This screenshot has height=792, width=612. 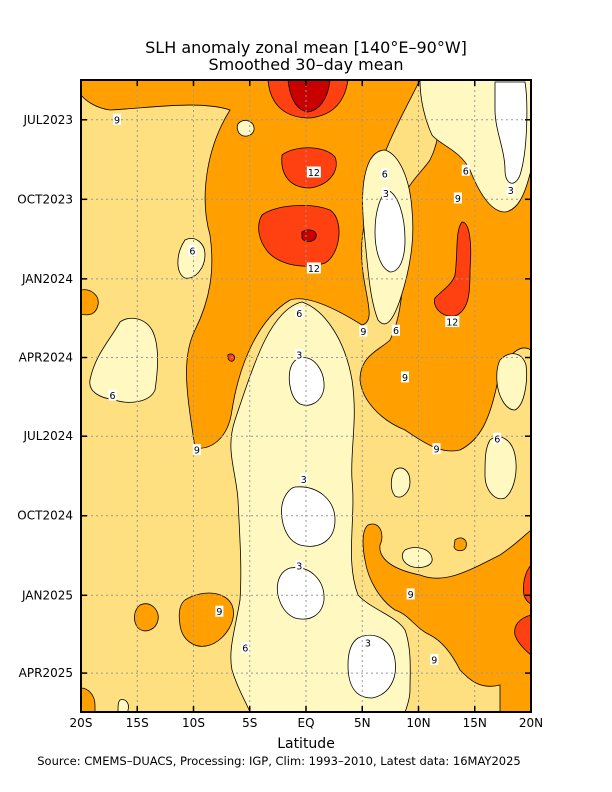 What do you see at coordinates (309, 96) in the screenshot?
I see `darkred-region-top` at bounding box center [309, 96].